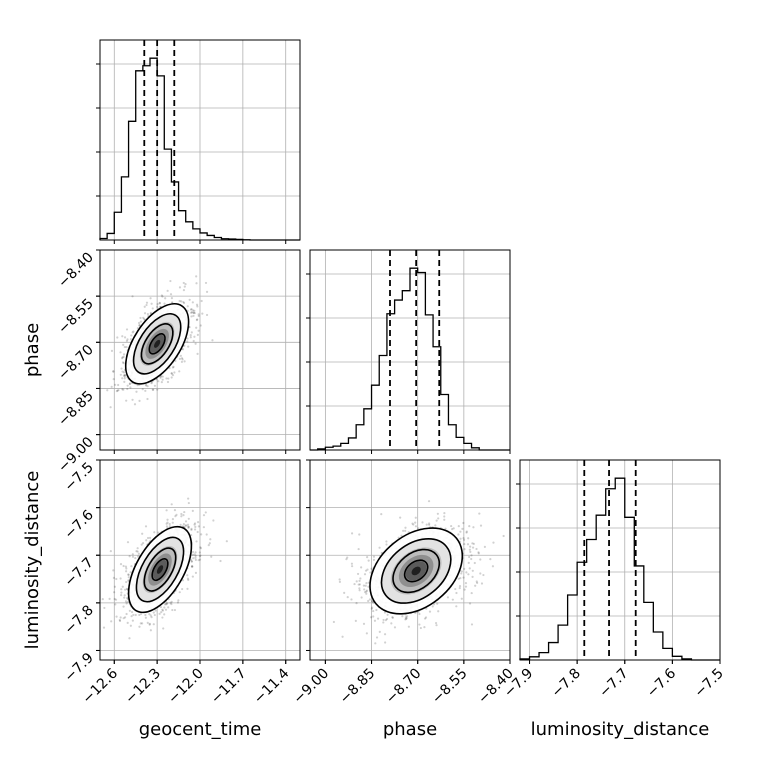 The height and width of the screenshot is (760, 760). What do you see at coordinates (408, 351) in the screenshot?
I see `marginal-phase` at bounding box center [408, 351].